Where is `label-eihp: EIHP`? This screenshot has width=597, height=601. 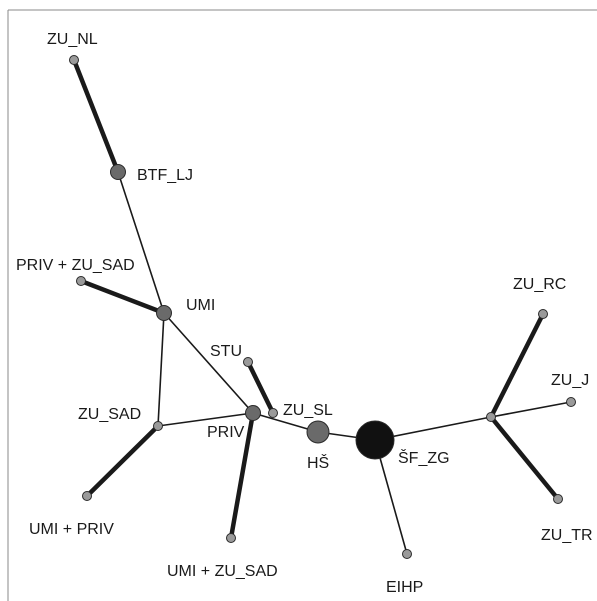
label-eihp: EIHP is located at coordinates (404, 587).